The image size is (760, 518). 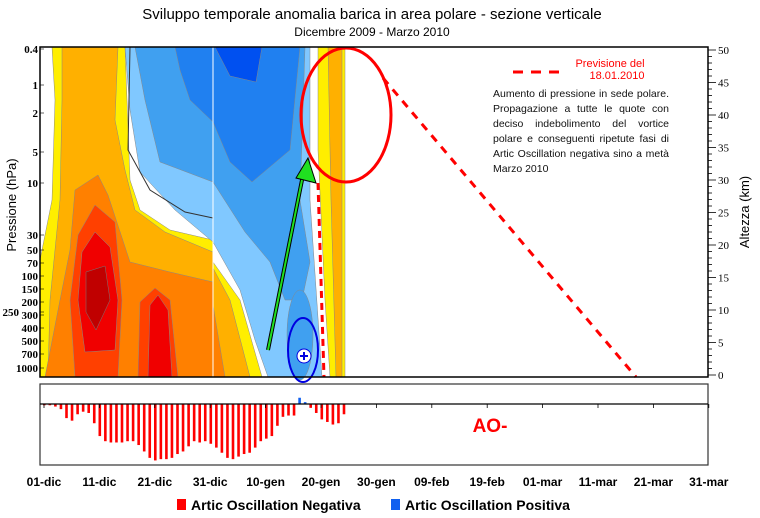 I want to click on date-tick-label: 30-gen, so click(x=376, y=482).